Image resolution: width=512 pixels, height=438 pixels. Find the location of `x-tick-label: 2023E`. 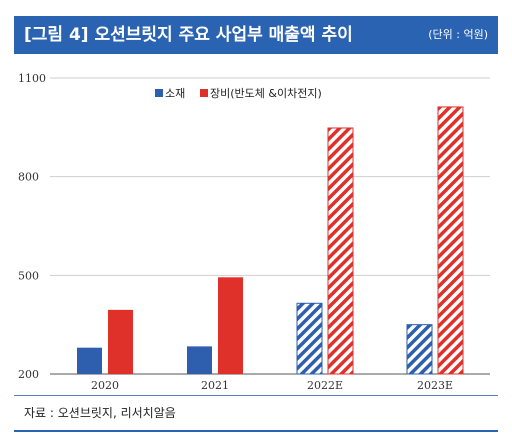

x-tick-label: 2023E is located at coordinates (435, 385).